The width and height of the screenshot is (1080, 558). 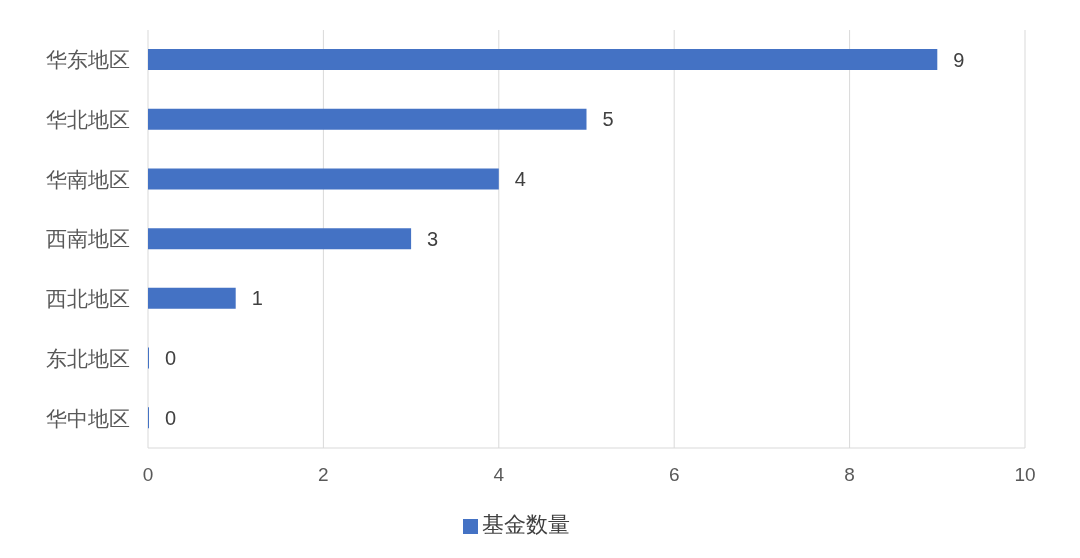 I want to click on data-label: 3, so click(x=433, y=238).